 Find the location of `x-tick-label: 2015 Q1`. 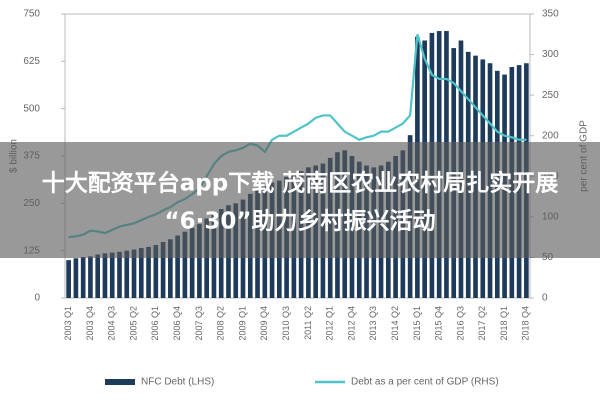

x-tick-label: 2015 Q1 is located at coordinates (417, 323).